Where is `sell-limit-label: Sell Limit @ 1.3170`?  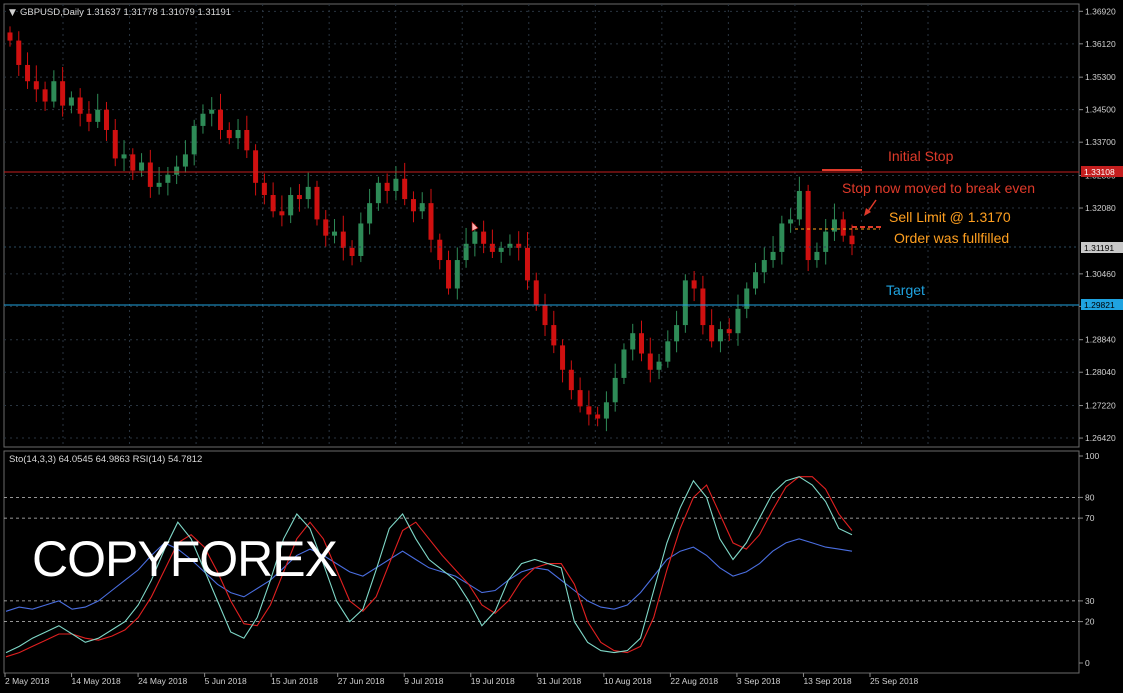 sell-limit-label: Sell Limit @ 1.3170 is located at coordinates (950, 217).